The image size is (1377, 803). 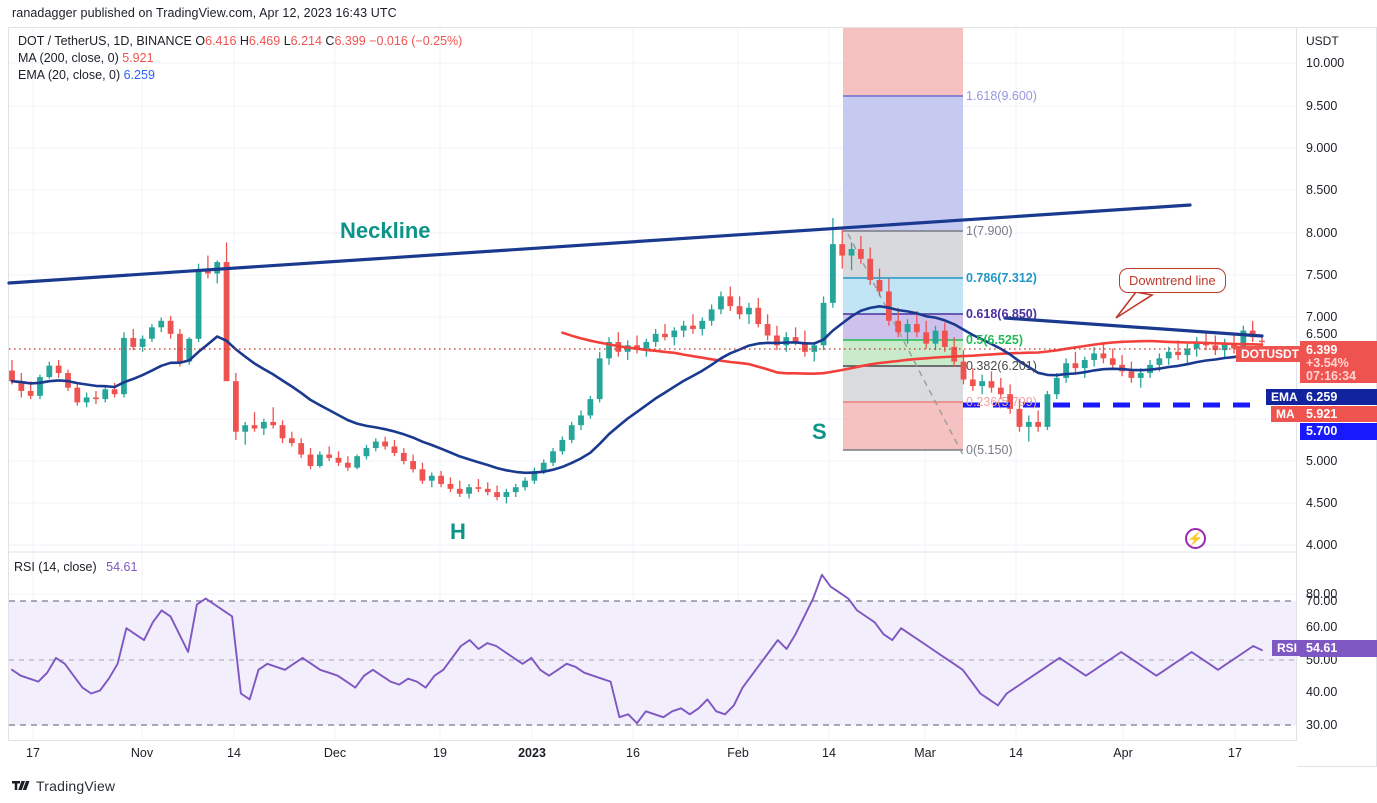 What do you see at coordinates (994, 340) in the screenshot?
I see `fib-level-label: 0.5(6.525)` at bounding box center [994, 340].